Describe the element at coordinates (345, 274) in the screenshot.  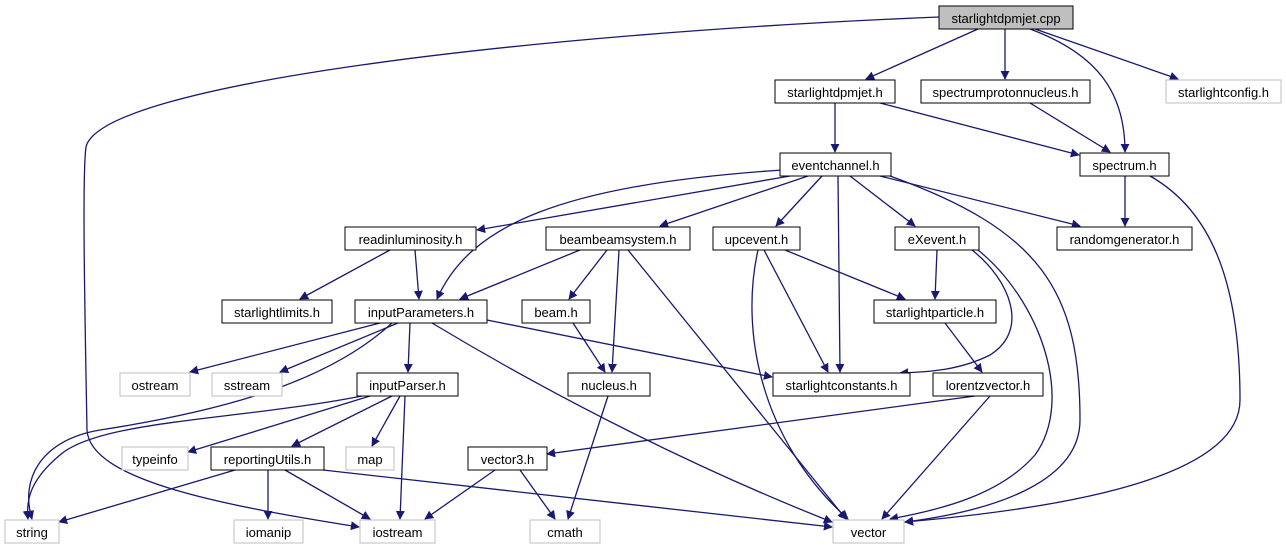
I see `edge-readinluminosity_h-to-starlightlimits_h` at that location.